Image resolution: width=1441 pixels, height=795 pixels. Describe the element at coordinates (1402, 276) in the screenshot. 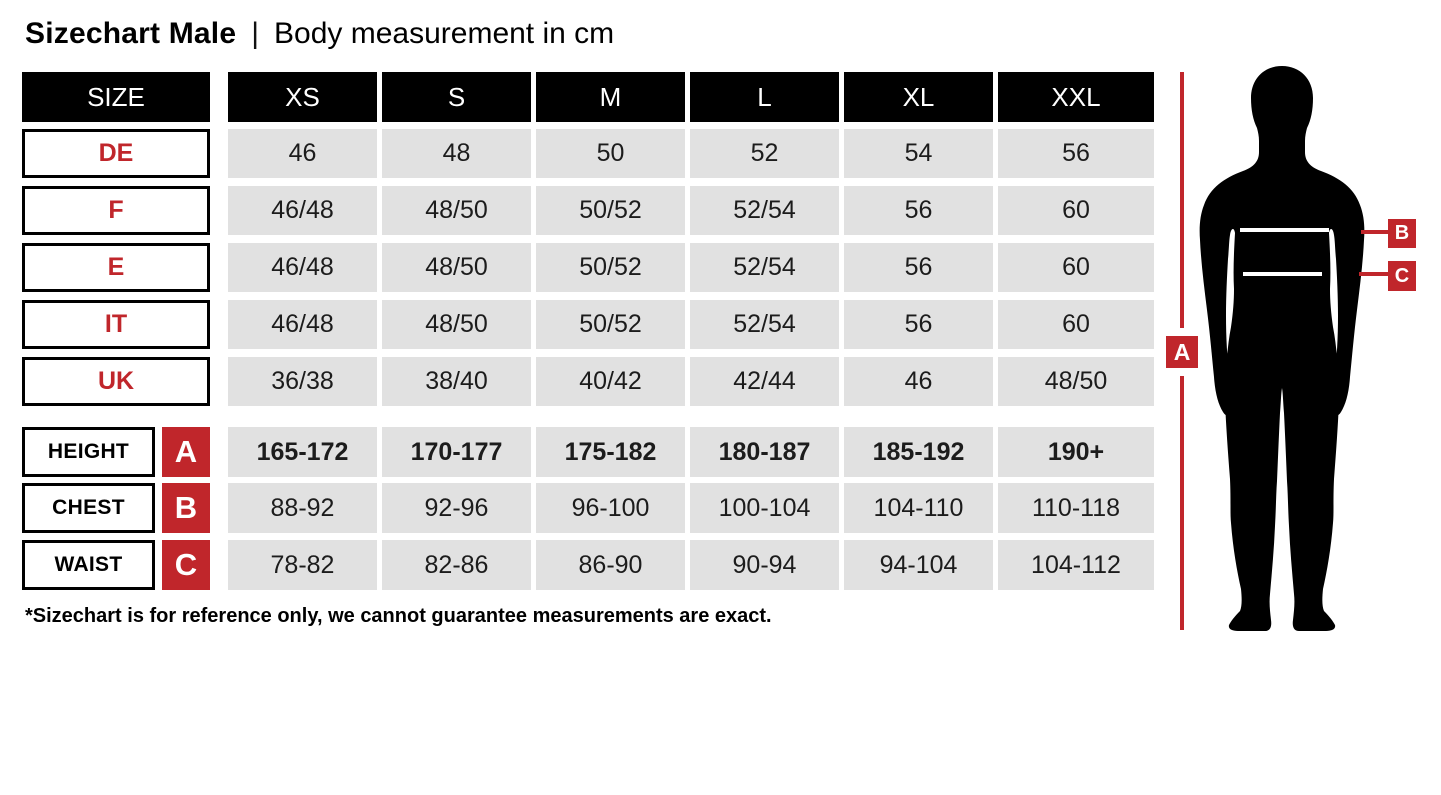

I see `figure-waist-label: C` at that location.